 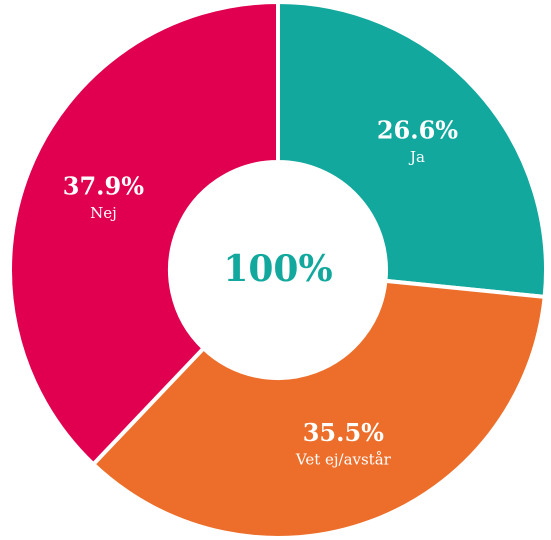 I want to click on value-label: 26.6%, so click(x=417, y=129).